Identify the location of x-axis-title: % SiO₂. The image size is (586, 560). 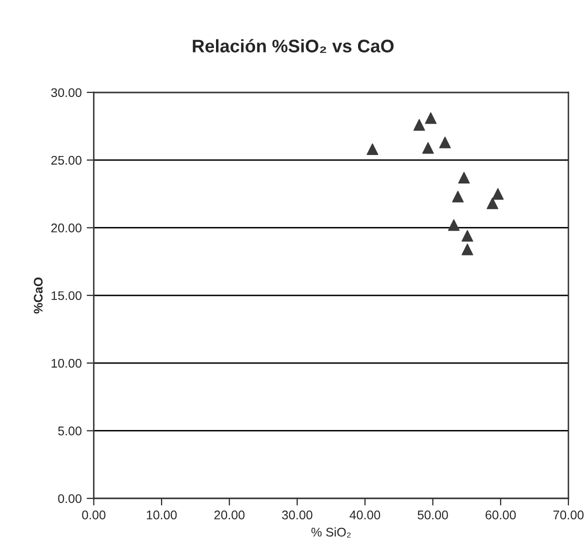
(331, 532).